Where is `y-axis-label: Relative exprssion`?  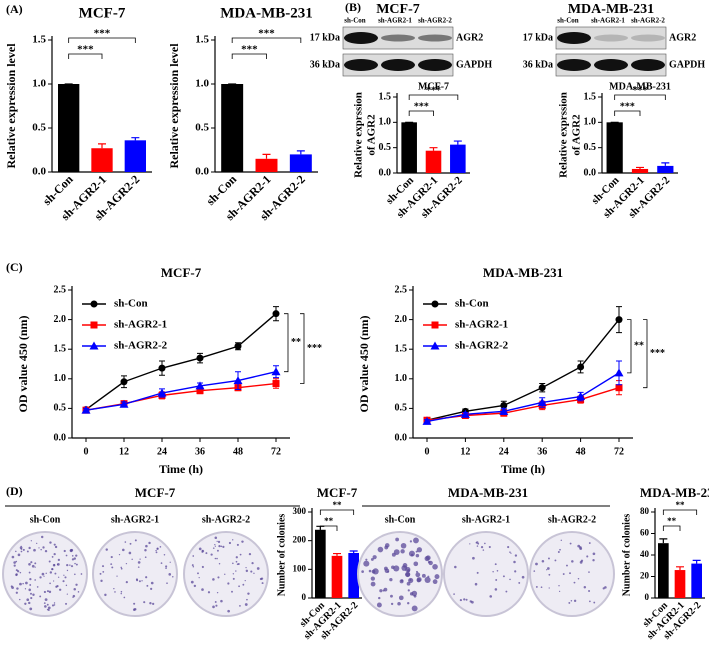 y-axis-label: Relative exprssion is located at coordinates (359, 135).